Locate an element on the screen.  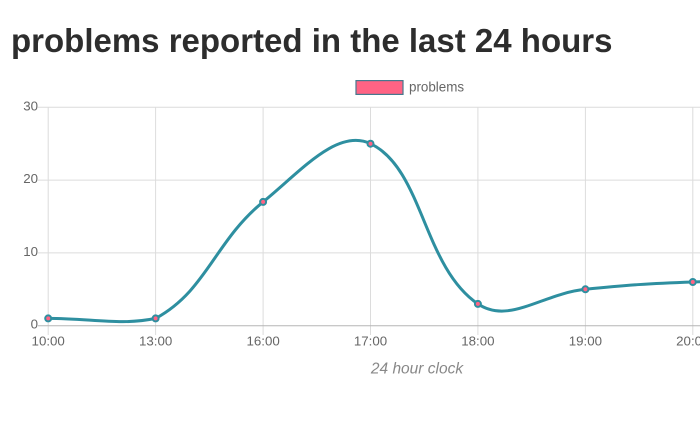
svg-text: 30 is located at coordinates (30, 105).